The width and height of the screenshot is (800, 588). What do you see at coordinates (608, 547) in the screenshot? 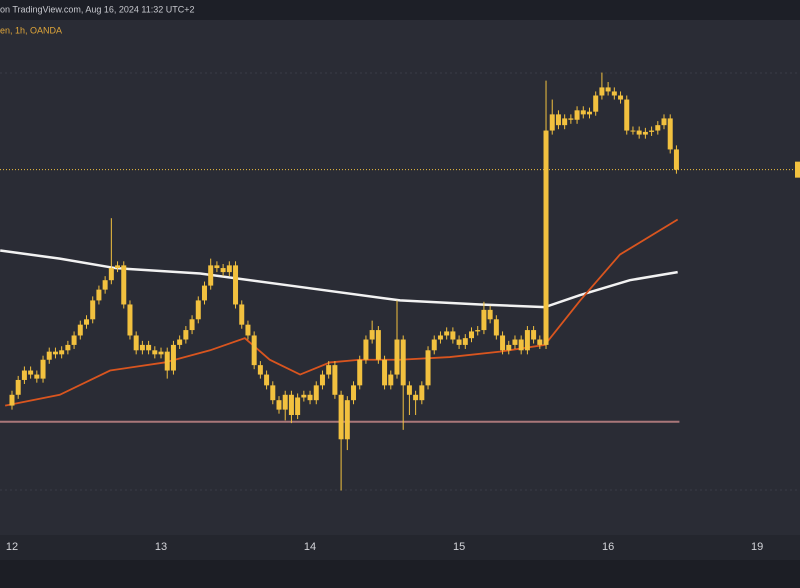
I see `x-tick-label: 16` at bounding box center [608, 547].